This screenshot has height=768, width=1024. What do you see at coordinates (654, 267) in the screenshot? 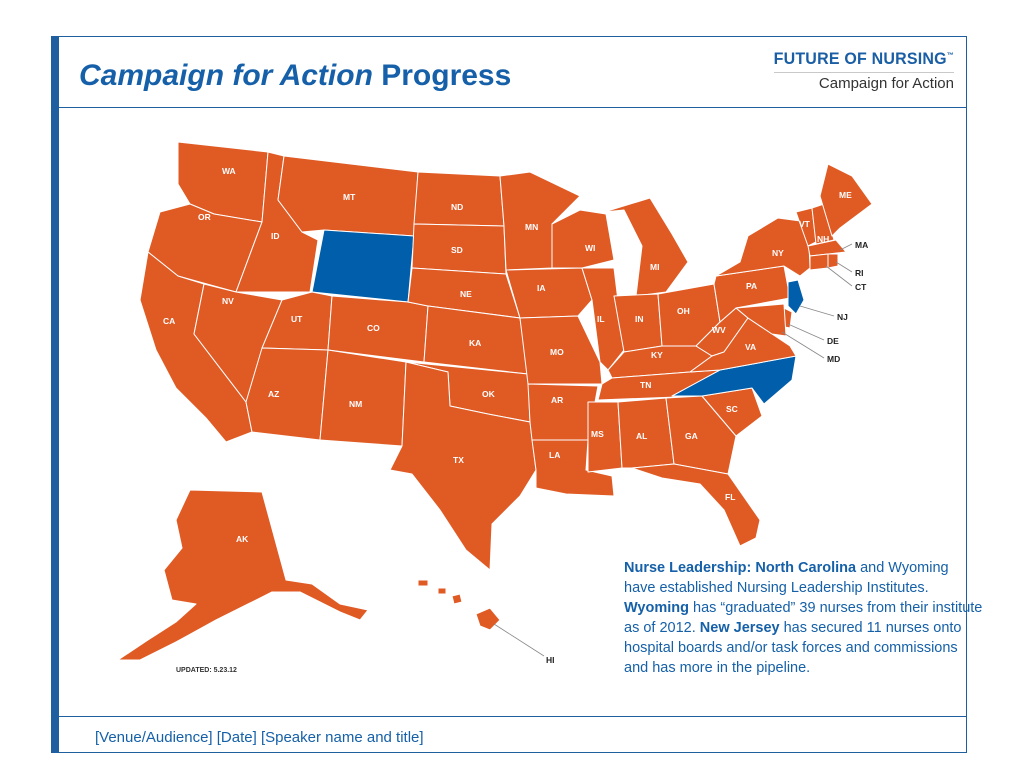
I see `label-MI: MI` at bounding box center [654, 267].